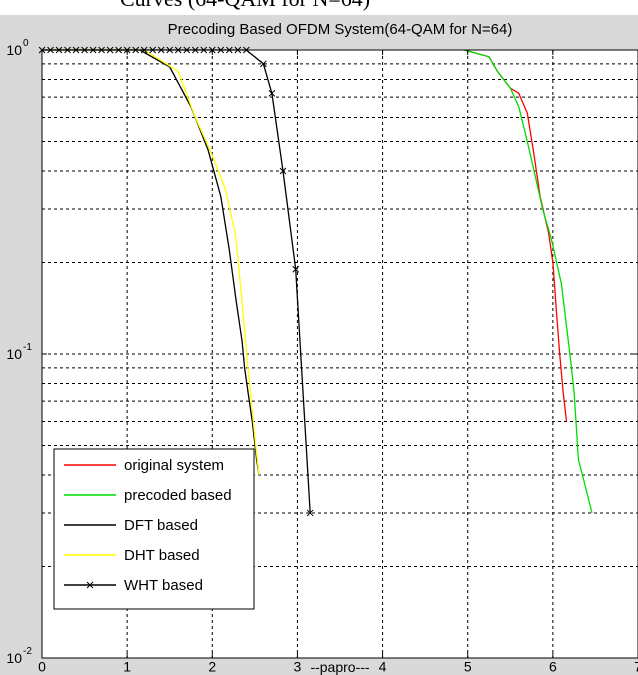 The height and width of the screenshot is (675, 638). Describe the element at coordinates (528, 281) in the screenshot. I see `series-line-precoded-based` at that location.